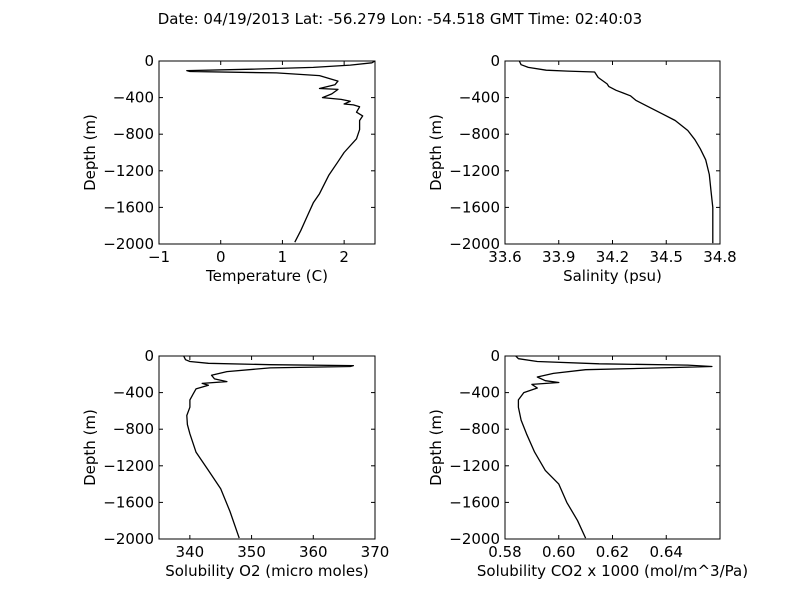  Describe the element at coordinates (612, 257) in the screenshot. I see `salinity-xtick-label: 34.2` at that location.